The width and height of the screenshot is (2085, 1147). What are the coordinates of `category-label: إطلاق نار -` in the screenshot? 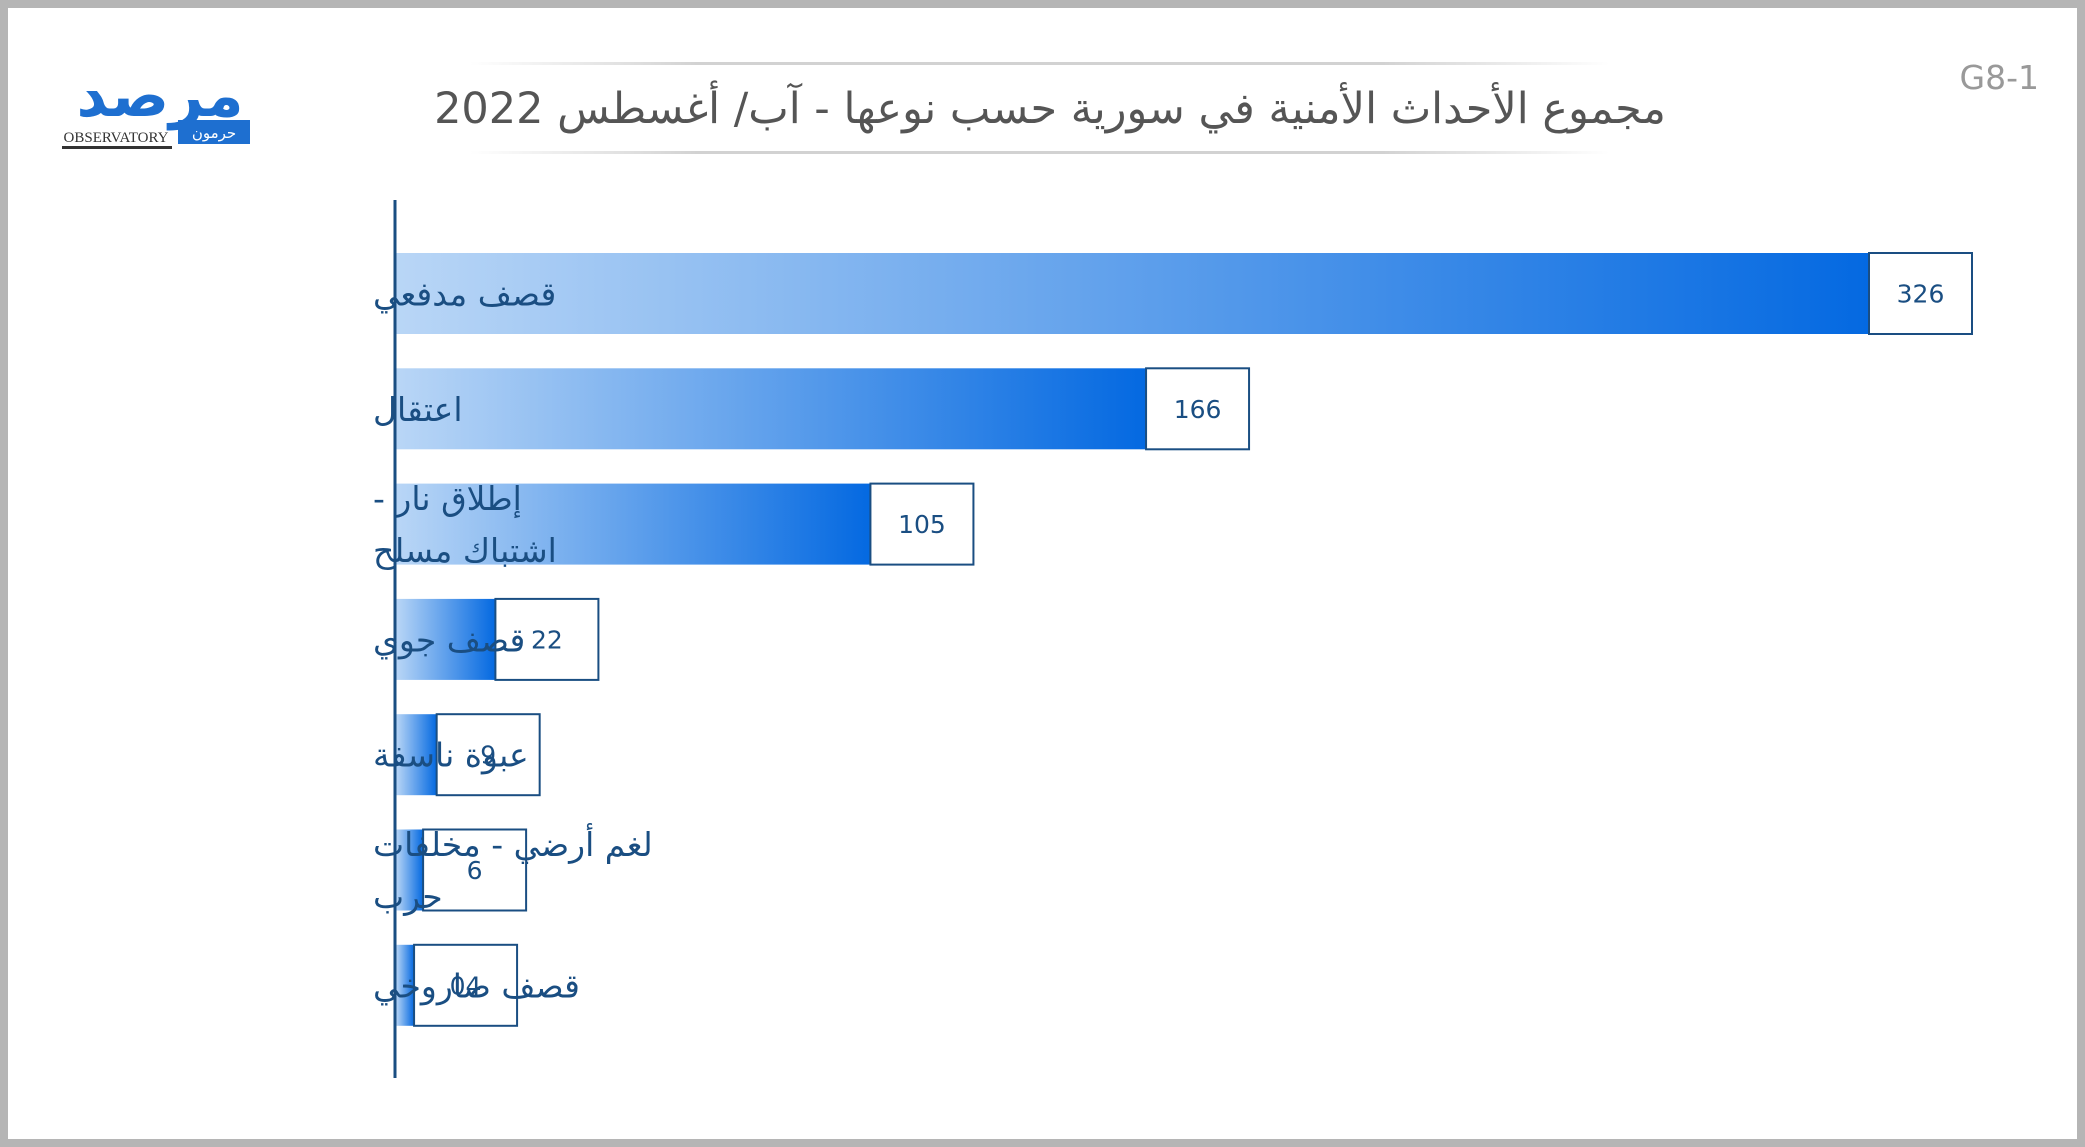 It's located at (447, 499).